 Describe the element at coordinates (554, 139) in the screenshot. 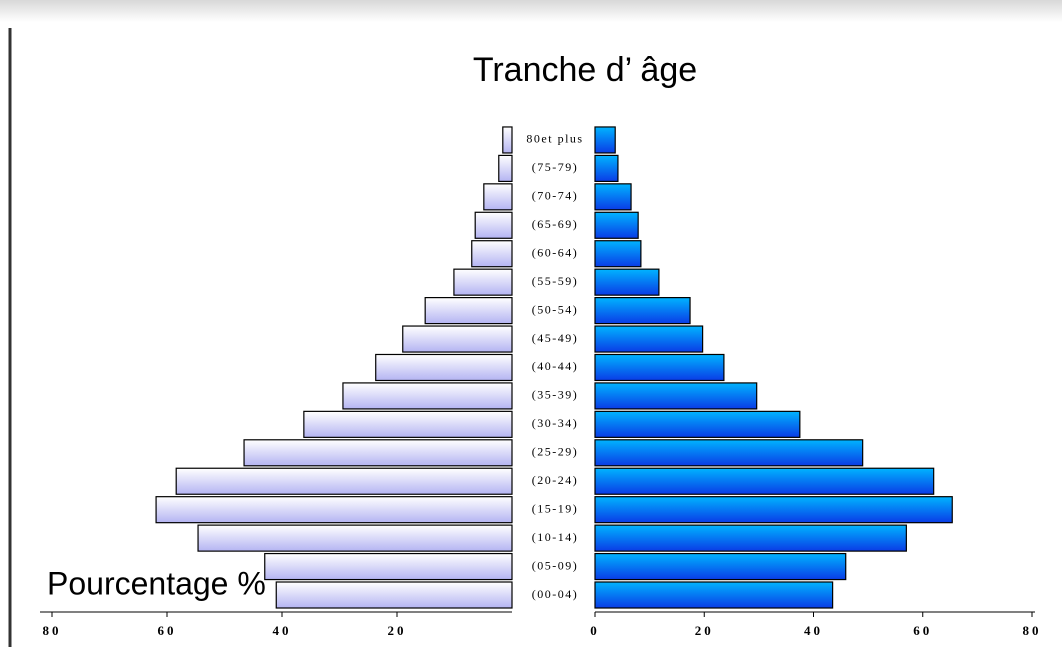

I see `category-label: 80et plus` at that location.